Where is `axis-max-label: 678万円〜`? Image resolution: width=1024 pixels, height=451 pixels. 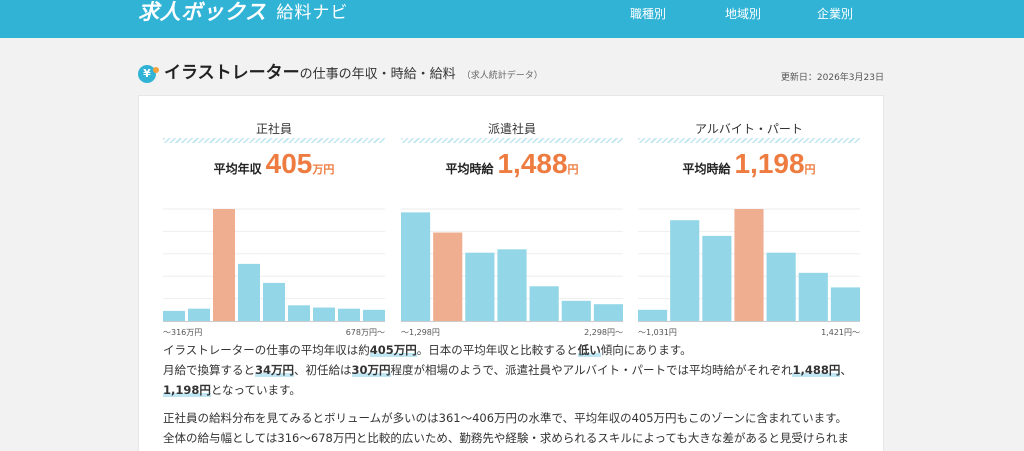
axis-max-label: 678万円〜 is located at coordinates (365, 332).